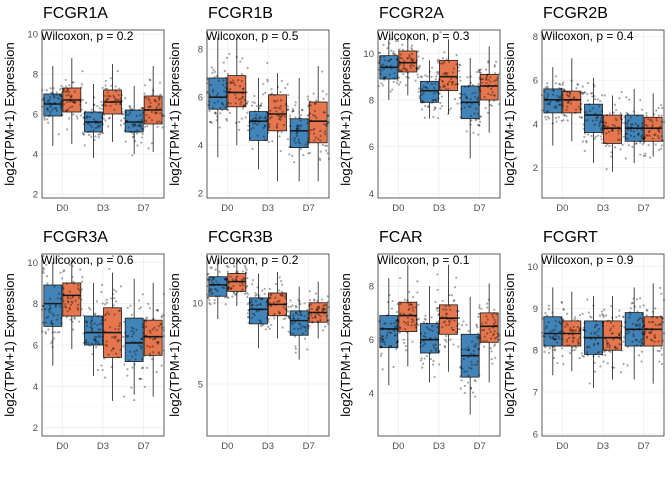 The width and height of the screenshot is (672, 480). Describe the element at coordinates (200, 98) in the screenshot. I see `y-tick-label: 6` at that location.